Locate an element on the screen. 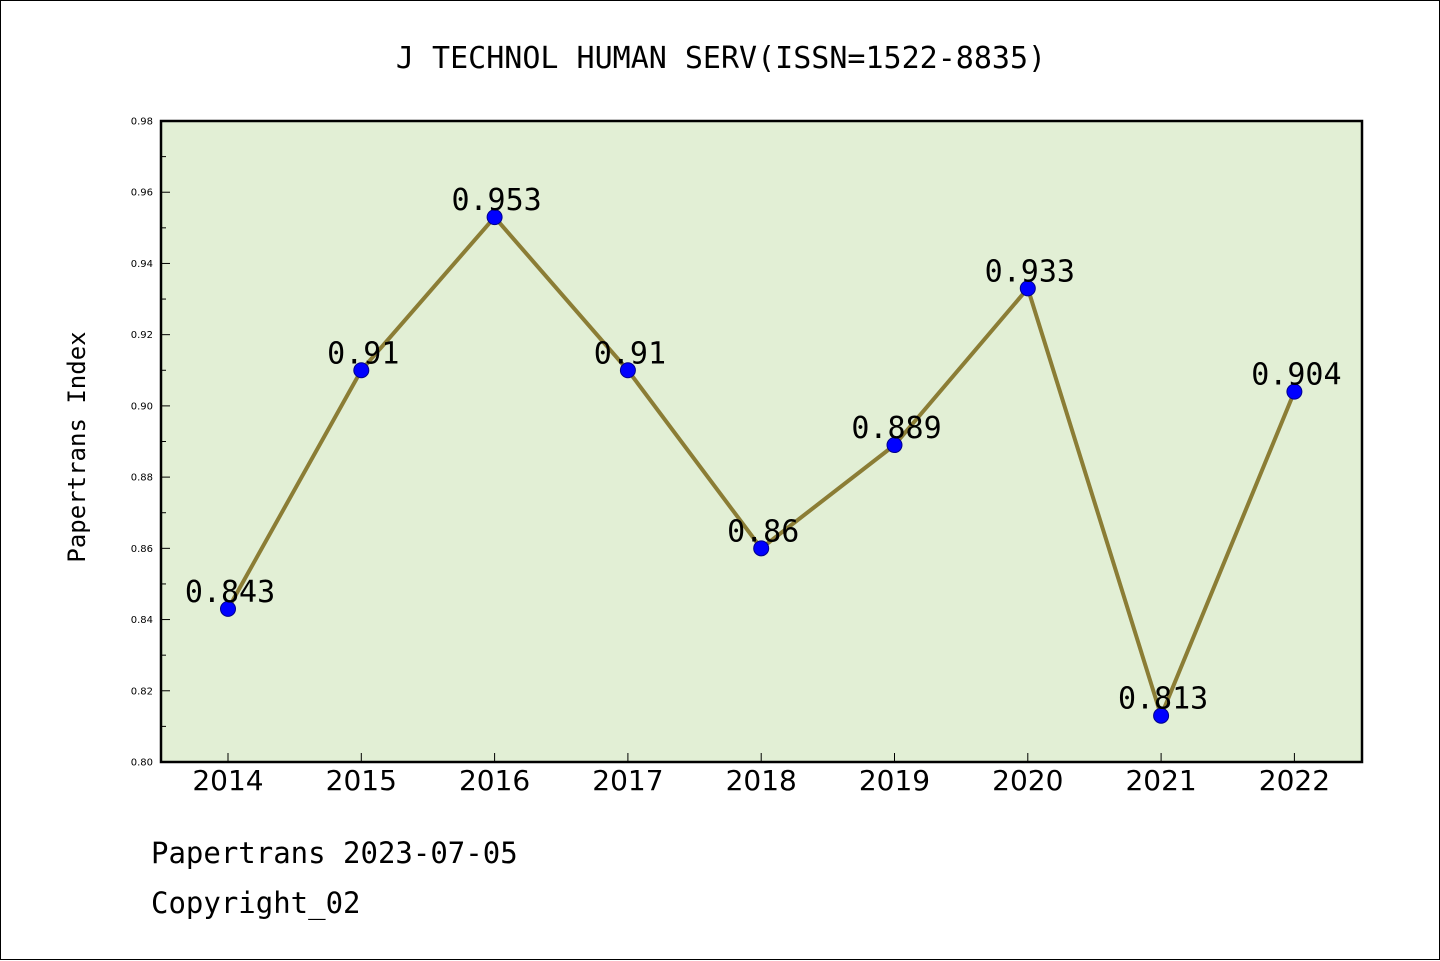  y-tick-label: 0.98 is located at coordinates (142, 122).